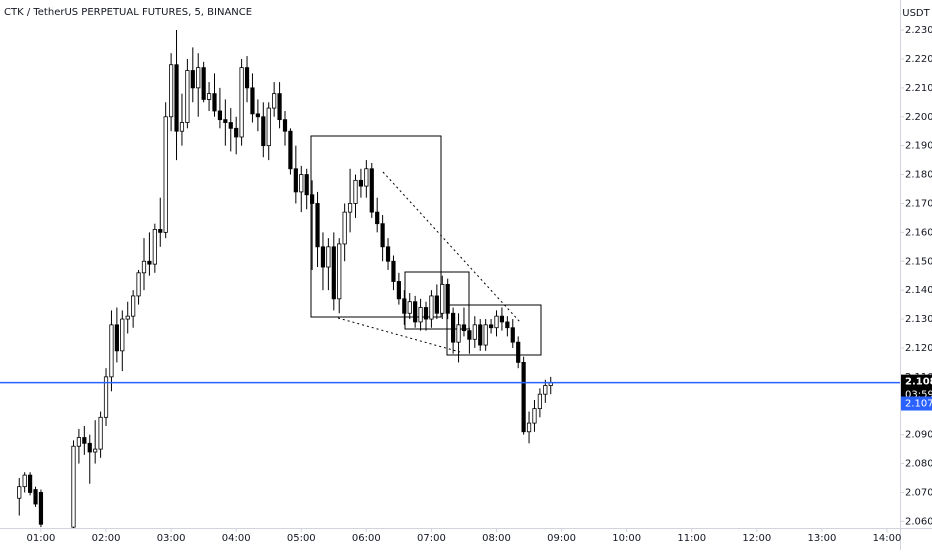 The height and width of the screenshot is (554, 932). What do you see at coordinates (918, 117) in the screenshot?
I see `y-tick-label: 2.200` at bounding box center [918, 117].